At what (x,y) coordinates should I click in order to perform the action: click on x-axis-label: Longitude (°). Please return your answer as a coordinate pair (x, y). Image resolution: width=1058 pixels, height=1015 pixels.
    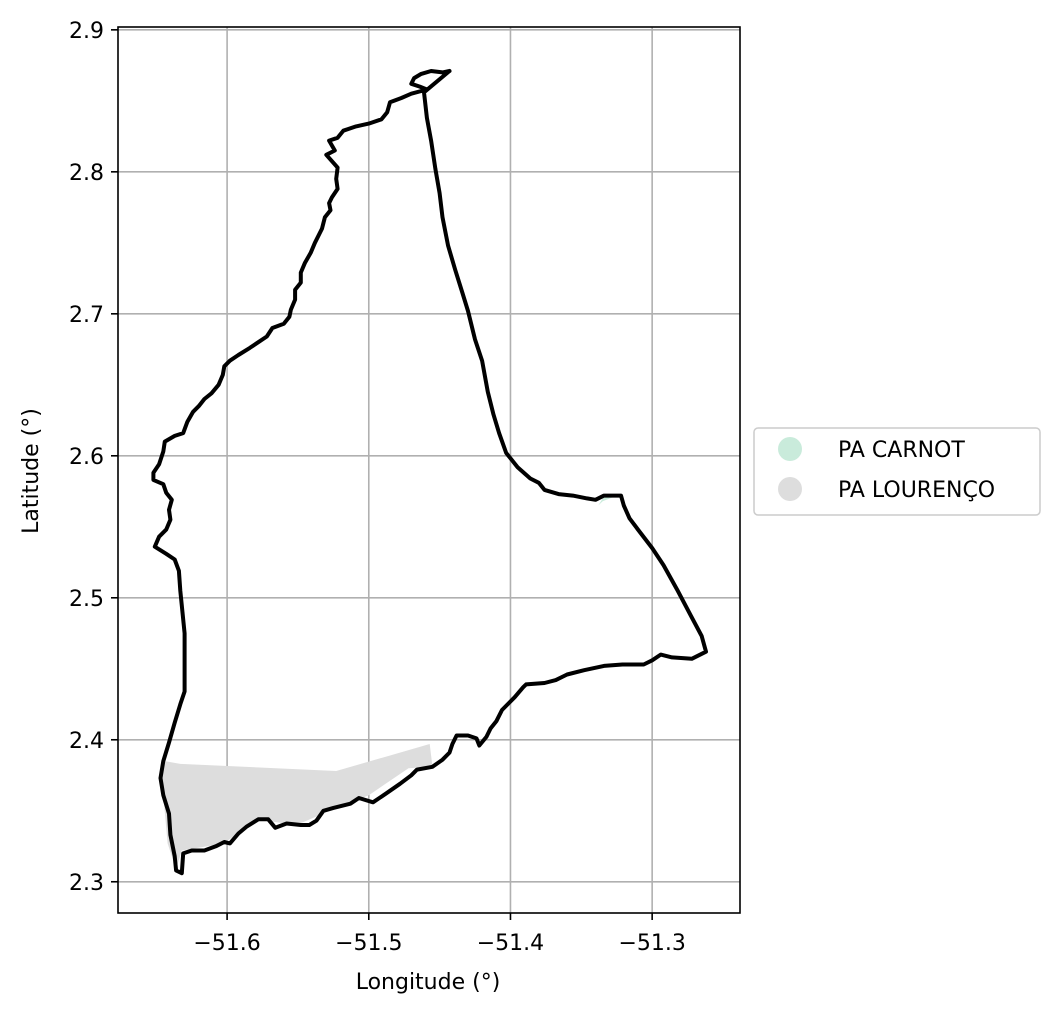
    Looking at the image, I should click on (428, 982).